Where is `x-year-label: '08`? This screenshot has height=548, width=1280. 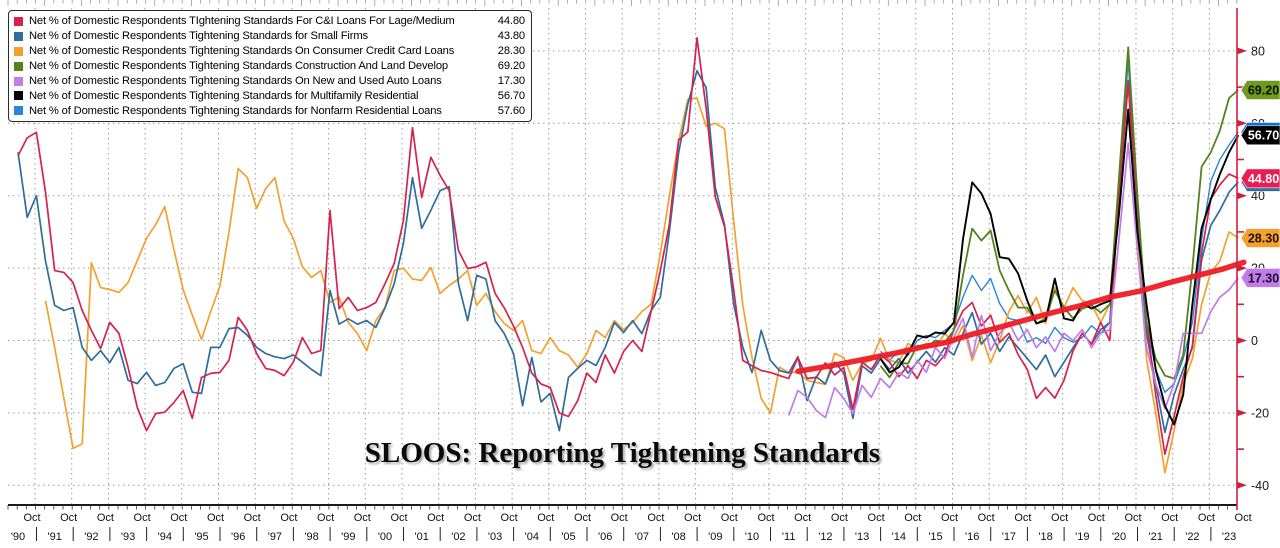 x-year-label: '08 is located at coordinates (678, 537).